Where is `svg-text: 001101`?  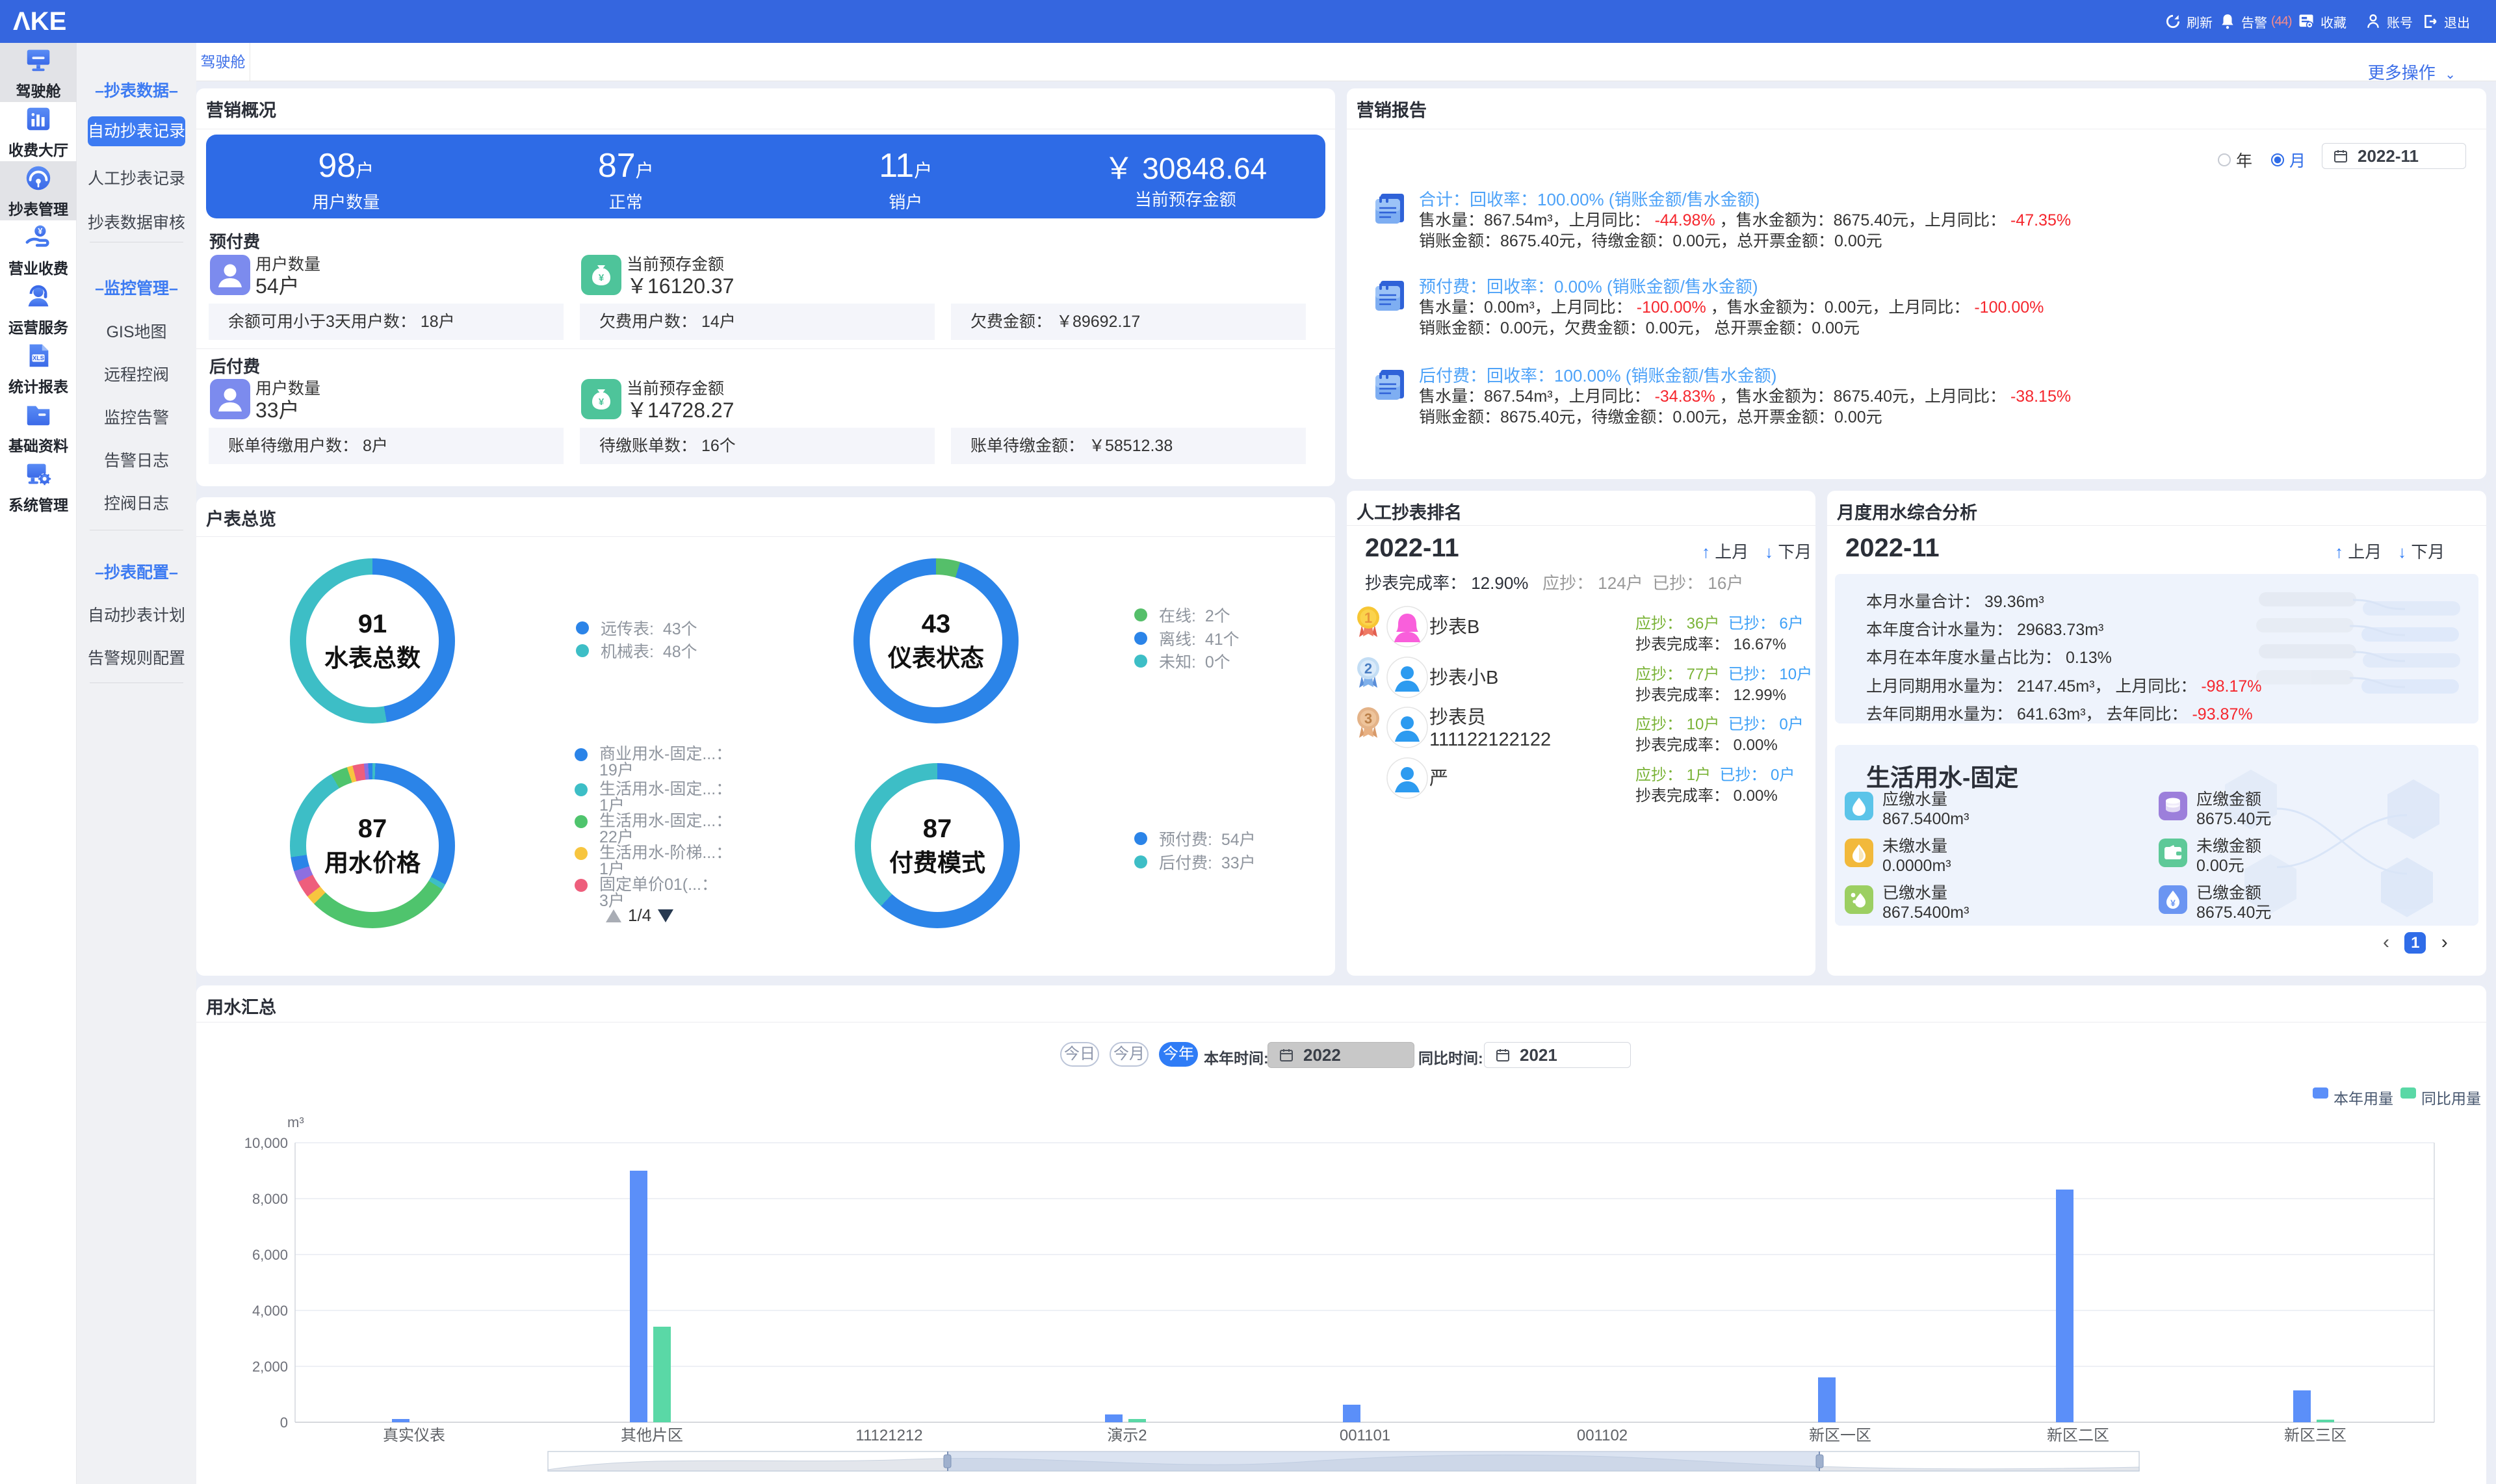
svg-text: 001101 is located at coordinates (1365, 1435).